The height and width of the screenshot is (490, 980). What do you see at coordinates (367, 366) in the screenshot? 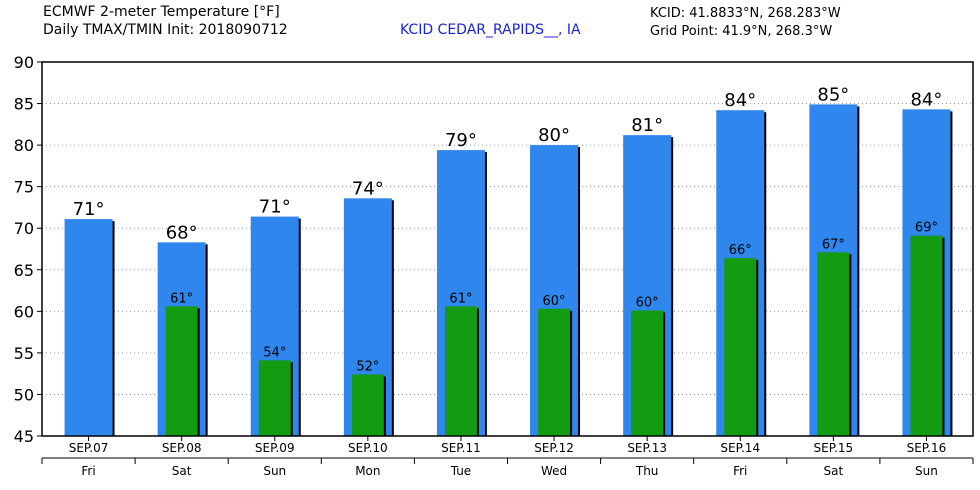
I see `tmin-label: 52°` at bounding box center [367, 366].